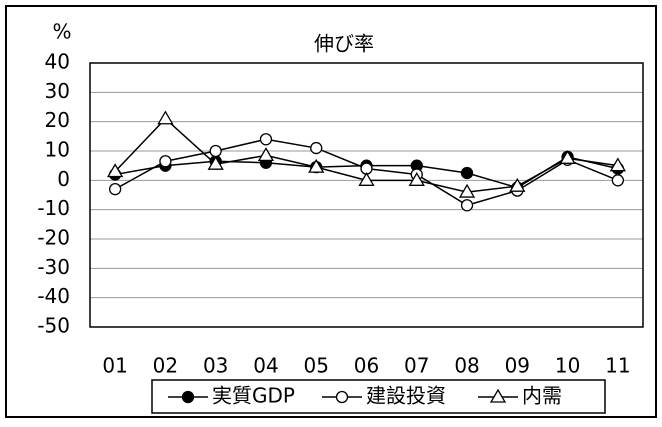 Image resolution: width=662 pixels, height=427 pixels. What do you see at coordinates (416, 366) in the screenshot?
I see `x-tick-label: 07` at bounding box center [416, 366].